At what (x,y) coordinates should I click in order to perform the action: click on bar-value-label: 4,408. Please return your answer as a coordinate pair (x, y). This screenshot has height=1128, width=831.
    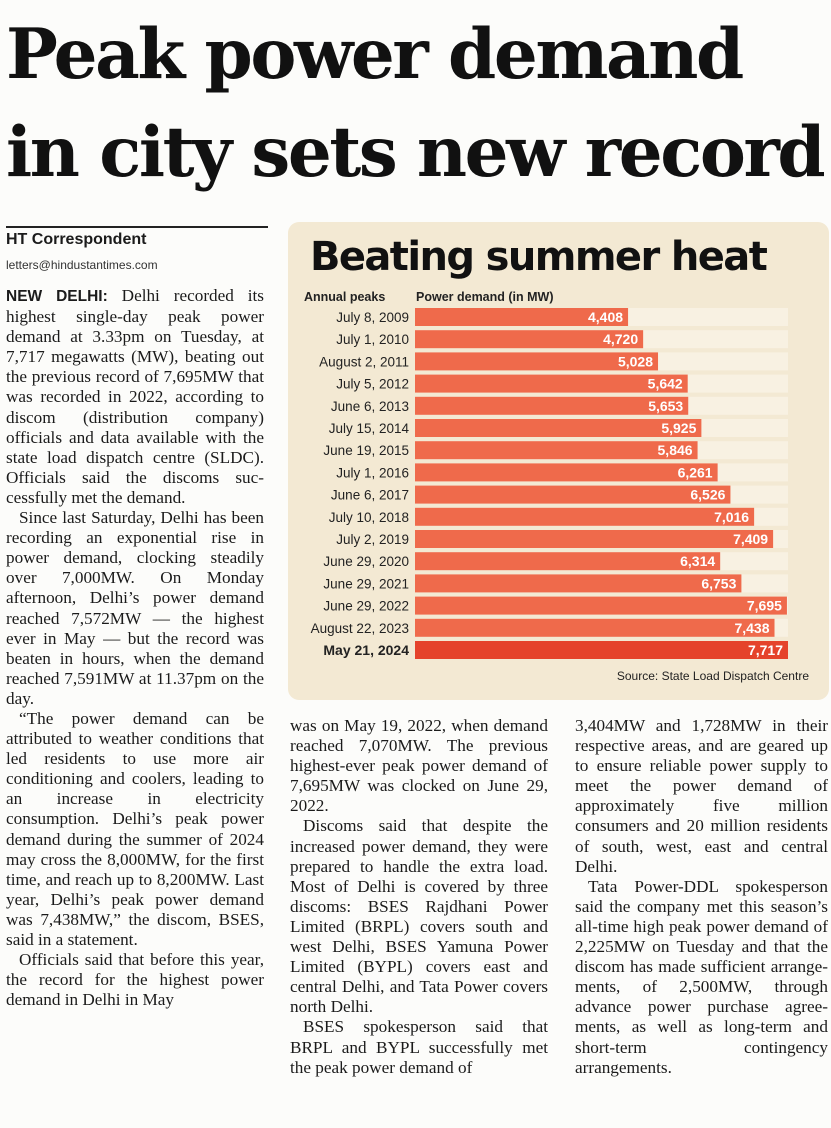
    Looking at the image, I should click on (605, 317).